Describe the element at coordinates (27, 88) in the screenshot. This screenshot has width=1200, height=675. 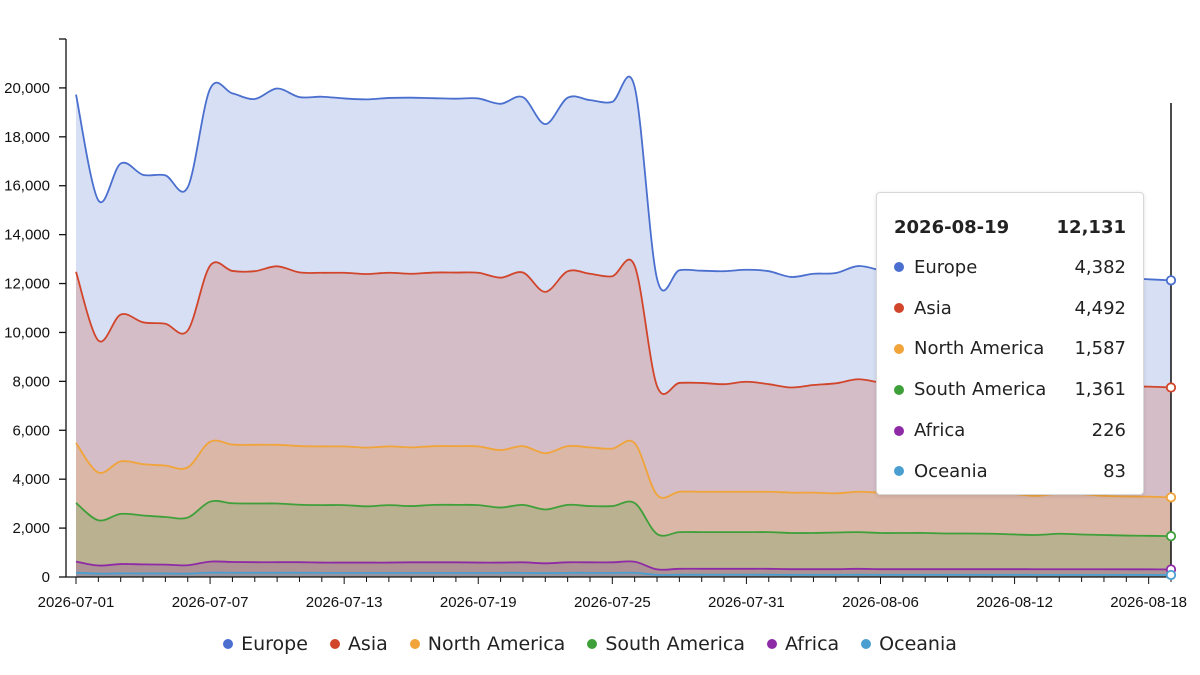
I see `y-tick-label: 20,000` at that location.